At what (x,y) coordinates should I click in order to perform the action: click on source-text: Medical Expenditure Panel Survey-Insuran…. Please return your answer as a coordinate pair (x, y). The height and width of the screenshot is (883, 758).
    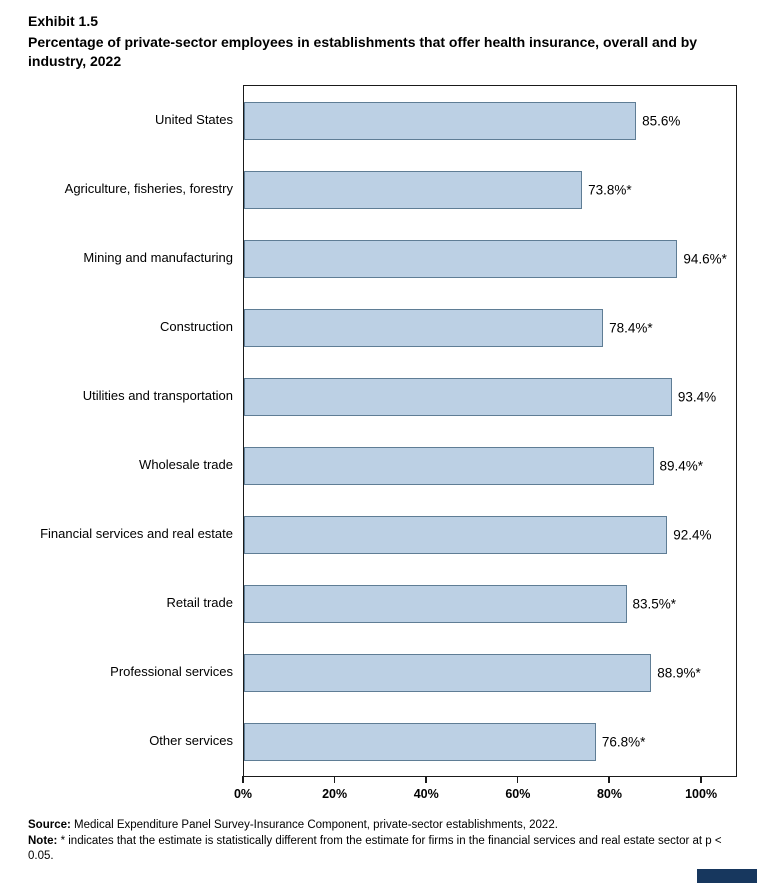
    Looking at the image, I should click on (314, 825).